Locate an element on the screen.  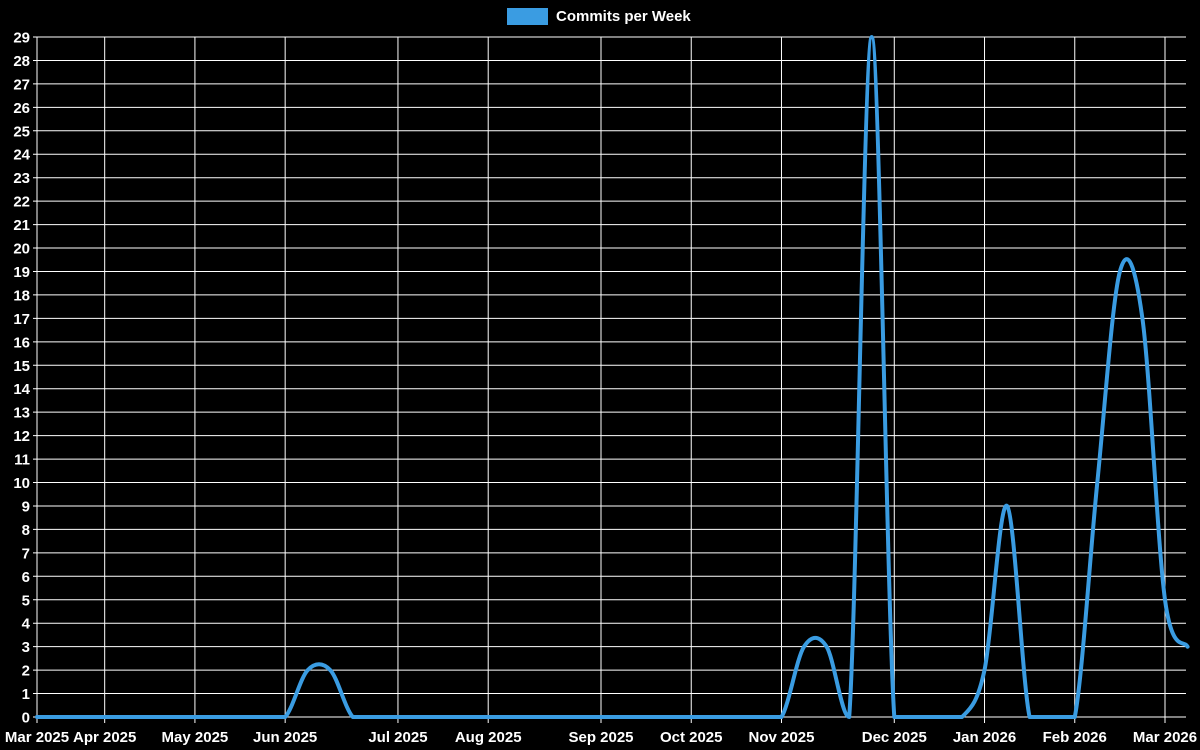
y-tick-label: 24 is located at coordinates (21, 155).